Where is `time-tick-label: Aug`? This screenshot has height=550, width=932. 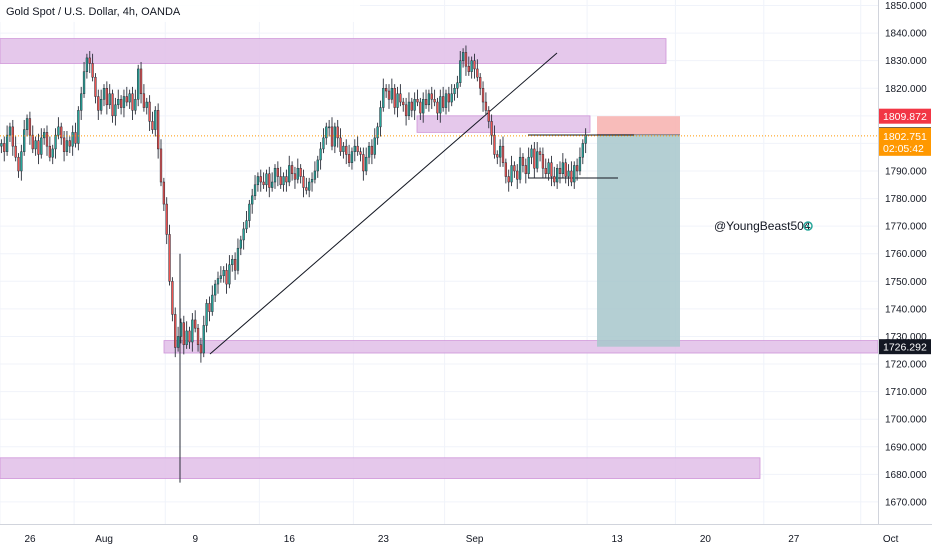 time-tick-label: Aug is located at coordinates (104, 539).